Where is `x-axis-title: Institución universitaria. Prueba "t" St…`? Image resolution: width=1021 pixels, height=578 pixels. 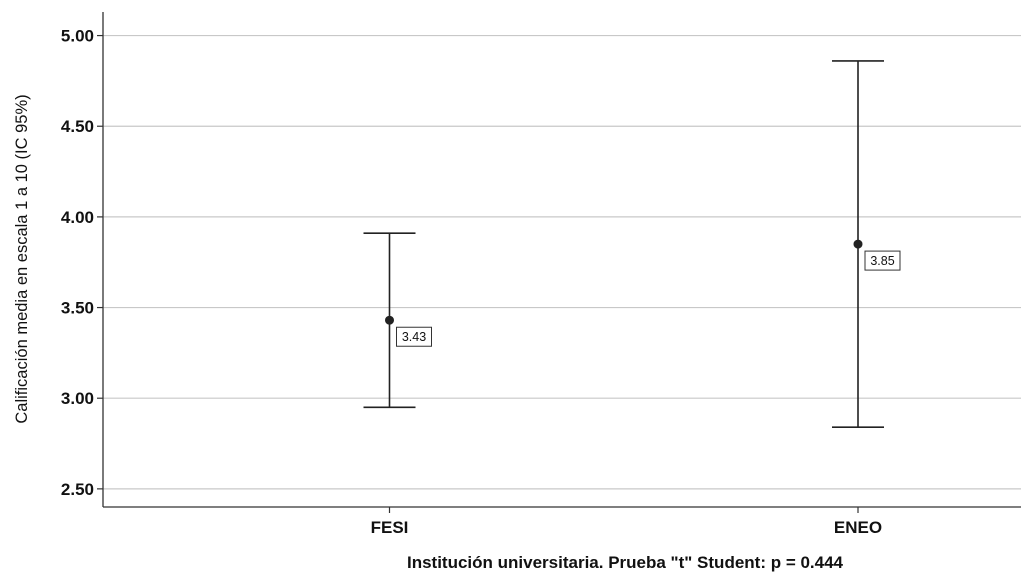 x-axis-title: Institución universitaria. Prueba "t" St… is located at coordinates (625, 562).